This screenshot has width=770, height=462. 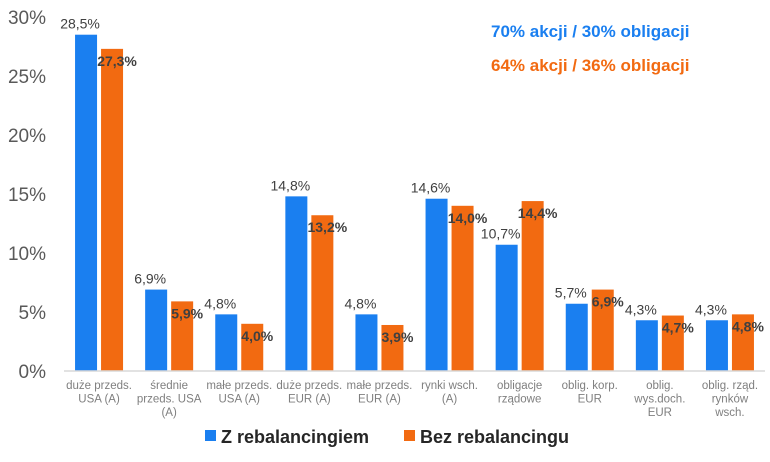 I want to click on x-category-label: średnie, so click(x=169, y=386).